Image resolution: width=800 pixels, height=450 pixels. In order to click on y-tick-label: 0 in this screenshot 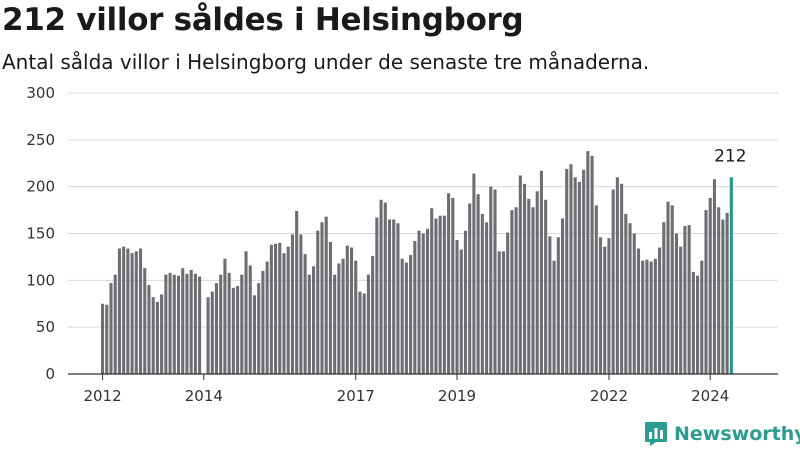, I will do `click(50, 374)`.